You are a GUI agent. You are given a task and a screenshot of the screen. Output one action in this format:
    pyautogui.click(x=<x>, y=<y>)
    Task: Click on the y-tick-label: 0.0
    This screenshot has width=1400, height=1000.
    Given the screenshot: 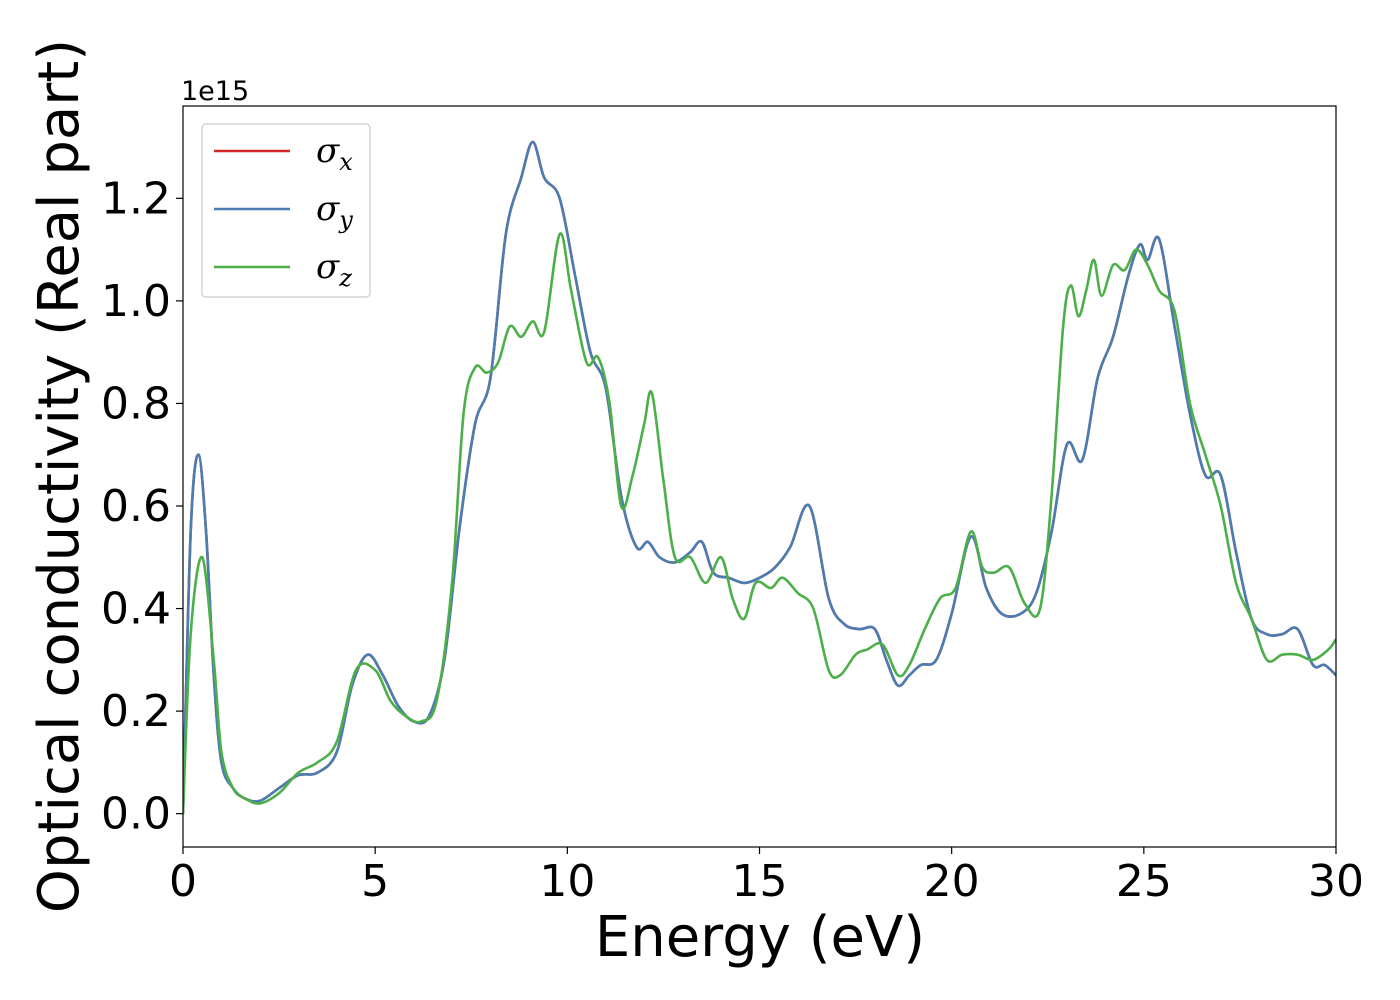 What is the action you would take?
    pyautogui.click(x=136, y=814)
    